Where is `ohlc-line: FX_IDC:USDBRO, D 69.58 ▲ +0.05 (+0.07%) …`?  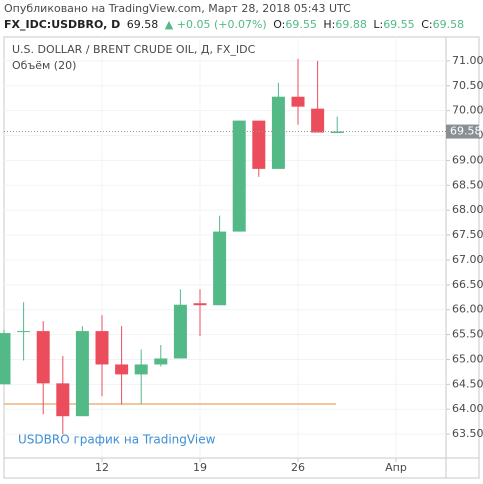
ohlc-line: FX_IDC:USDBRO, D 69.58 ▲ +0.05 (+0.07%) … is located at coordinates (234, 24).